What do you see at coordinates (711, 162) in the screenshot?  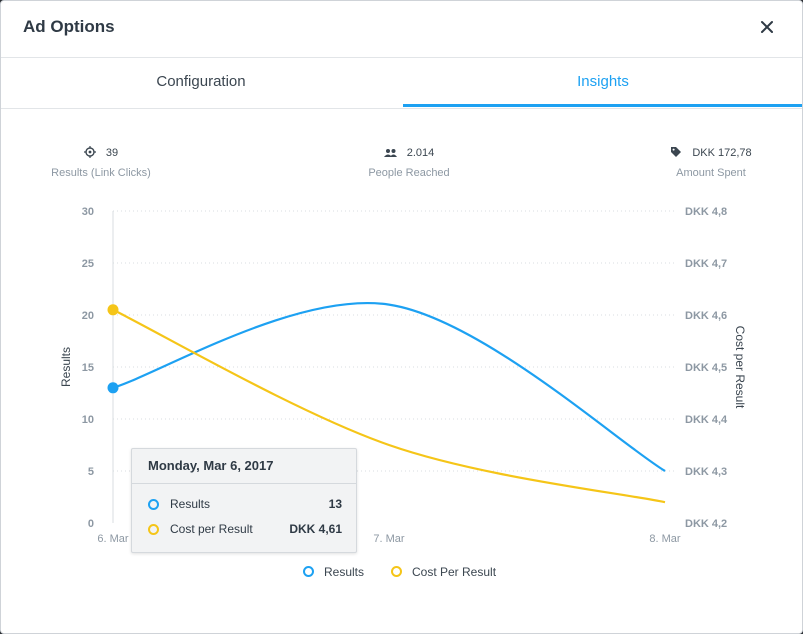 I see `stat-amount-spent: DKK 172,78 Amount Spent` at bounding box center [711, 162].